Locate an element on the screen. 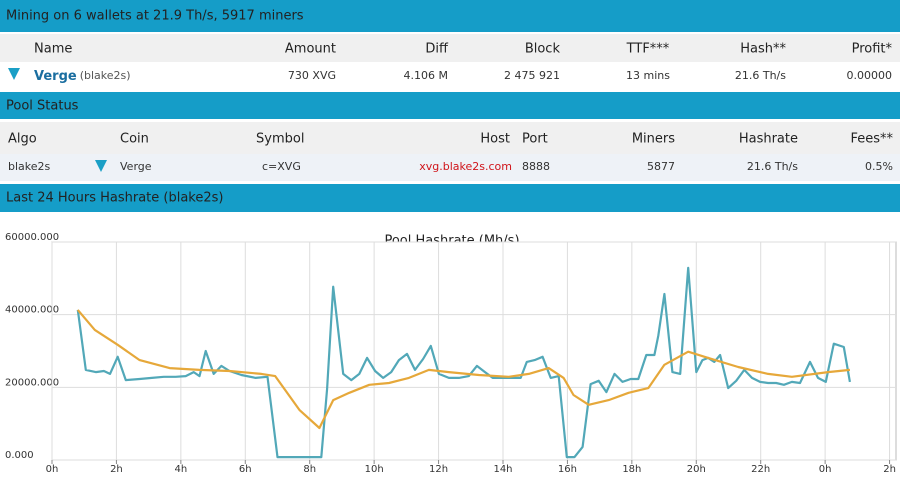 This screenshot has width=900, height=490. x-tick-label: 10h is located at coordinates (374, 469).